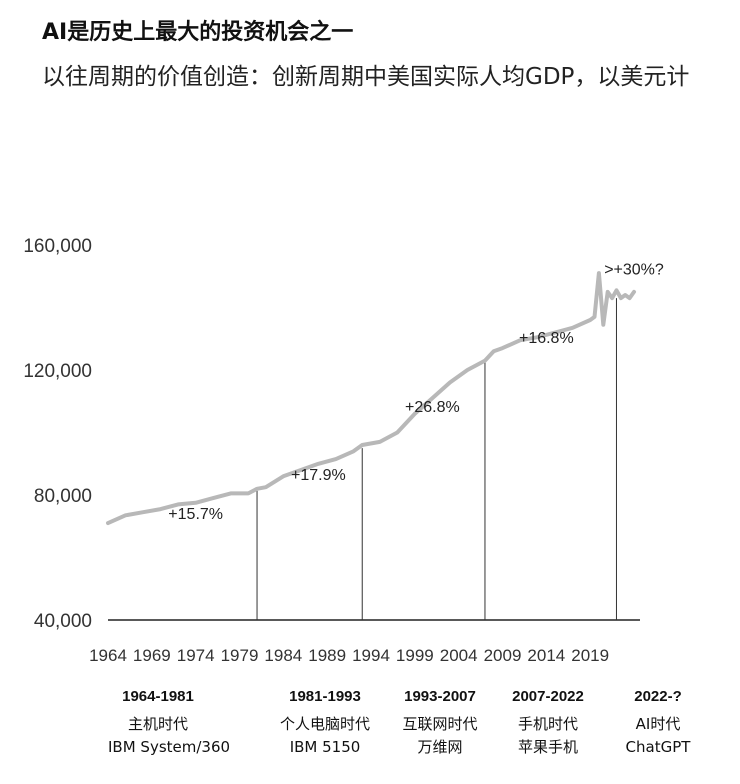  I want to click on growth-annotation: +26.8%, so click(432, 407).